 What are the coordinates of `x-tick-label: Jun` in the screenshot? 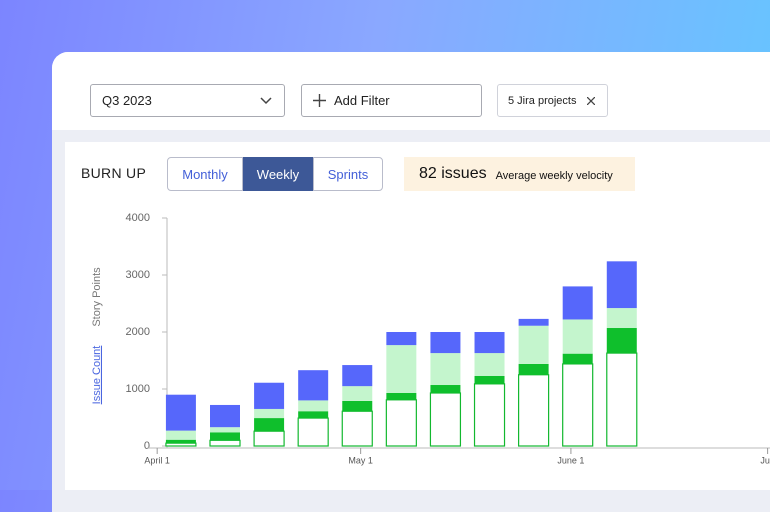 It's located at (765, 460).